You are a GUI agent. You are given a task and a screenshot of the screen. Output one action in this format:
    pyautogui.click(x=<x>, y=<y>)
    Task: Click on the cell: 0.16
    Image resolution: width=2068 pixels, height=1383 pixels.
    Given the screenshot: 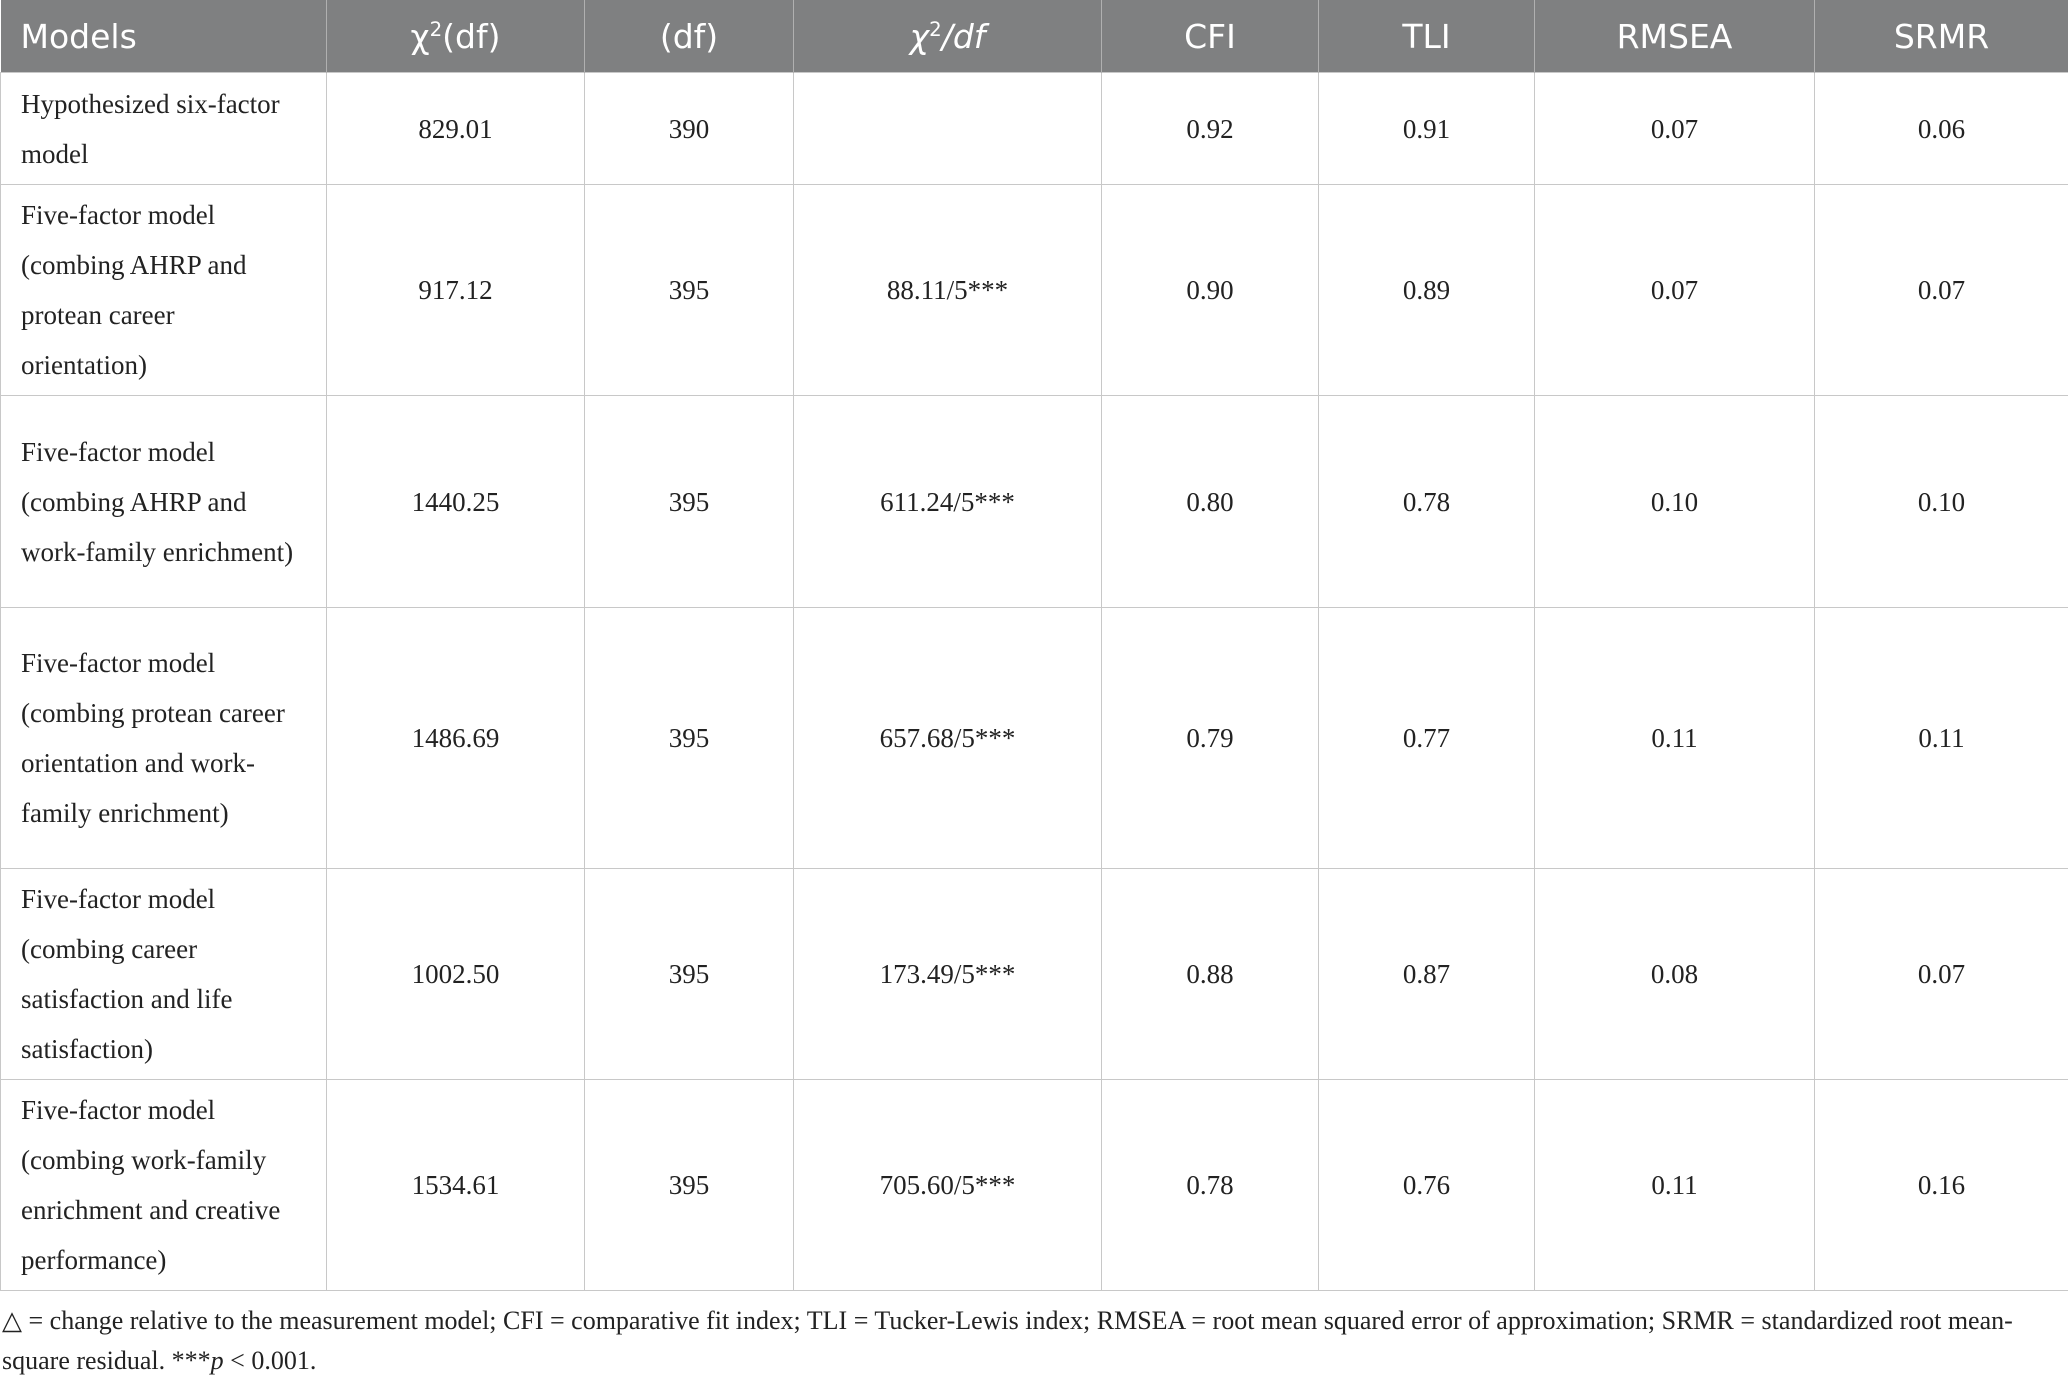 What is the action you would take?
    pyautogui.click(x=1941, y=1185)
    